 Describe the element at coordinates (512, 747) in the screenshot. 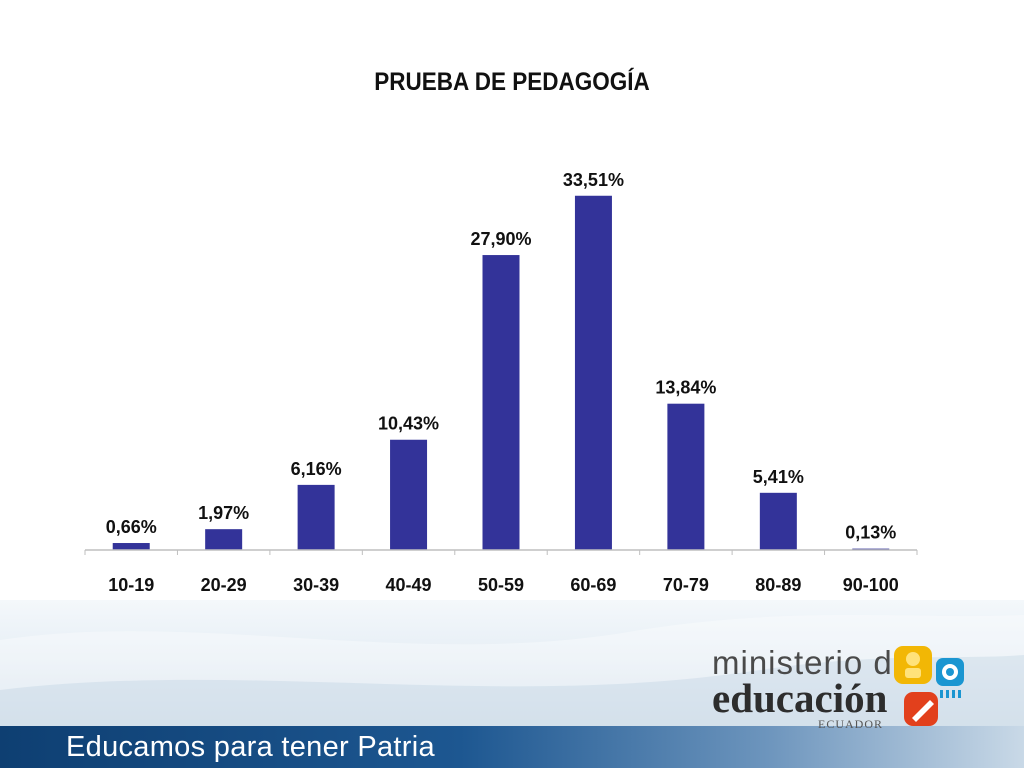

I see `slogan-bar` at that location.